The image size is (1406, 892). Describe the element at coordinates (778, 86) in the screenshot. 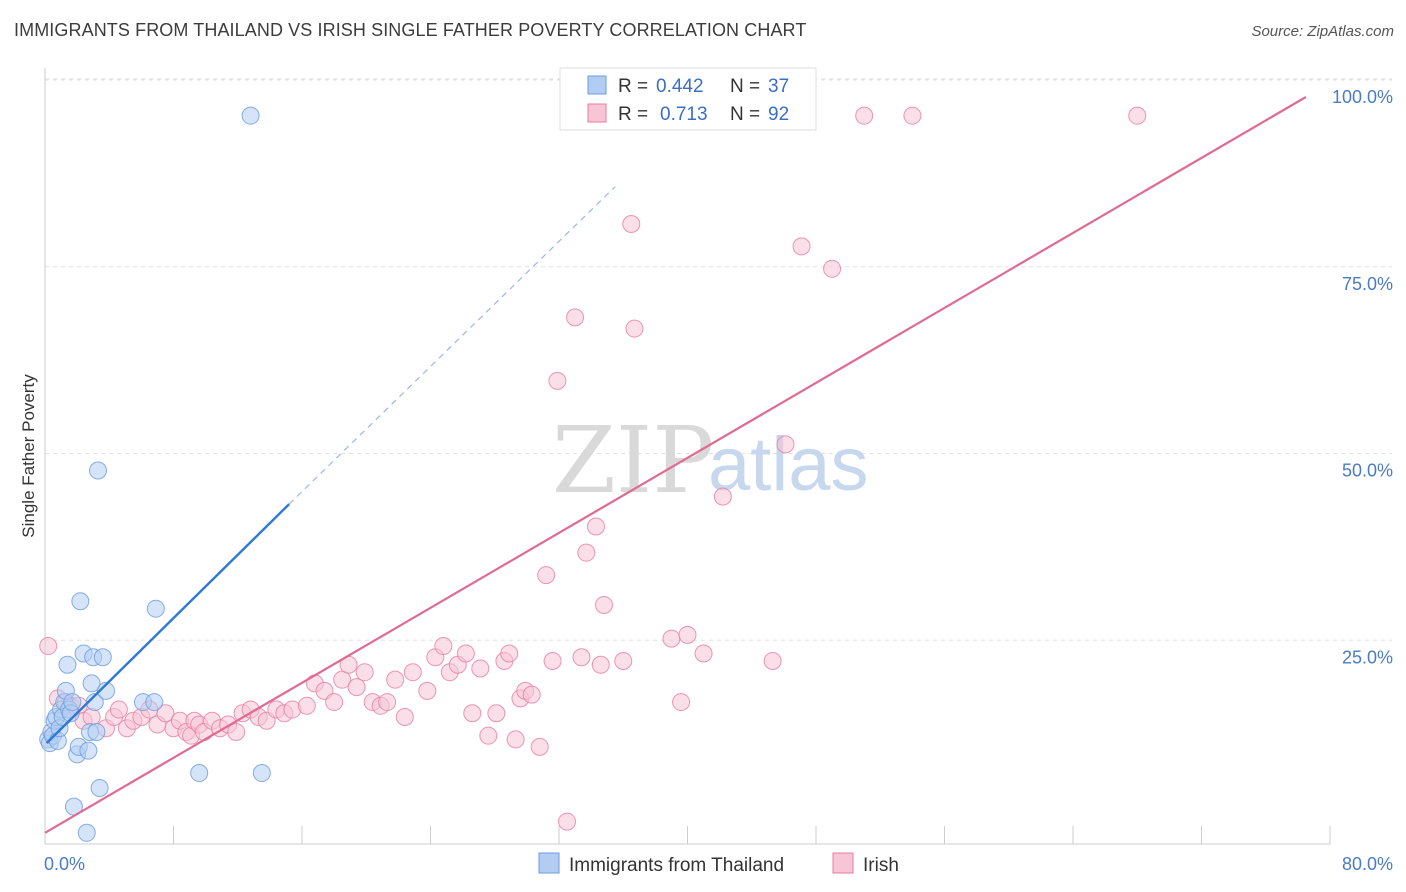

I see `legend-n-value-thailand: 37` at that location.